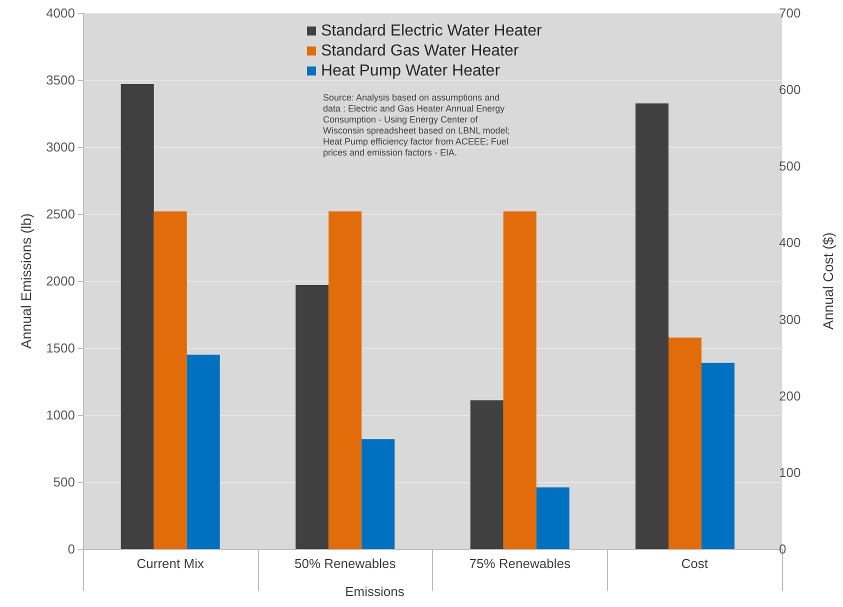 The image size is (843, 607). Describe the element at coordinates (790, 242) in the screenshot. I see `y2-tick-label: 400` at that location.